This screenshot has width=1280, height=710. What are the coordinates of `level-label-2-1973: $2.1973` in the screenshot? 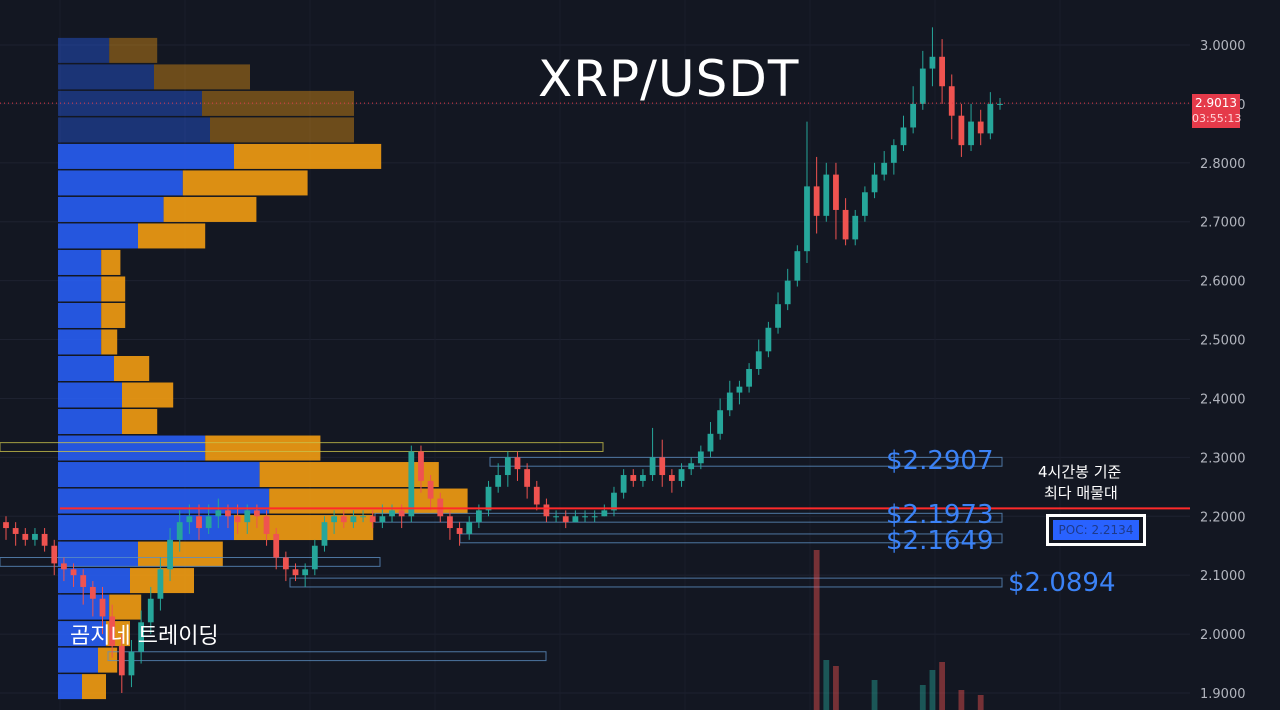 It's located at (940, 515).